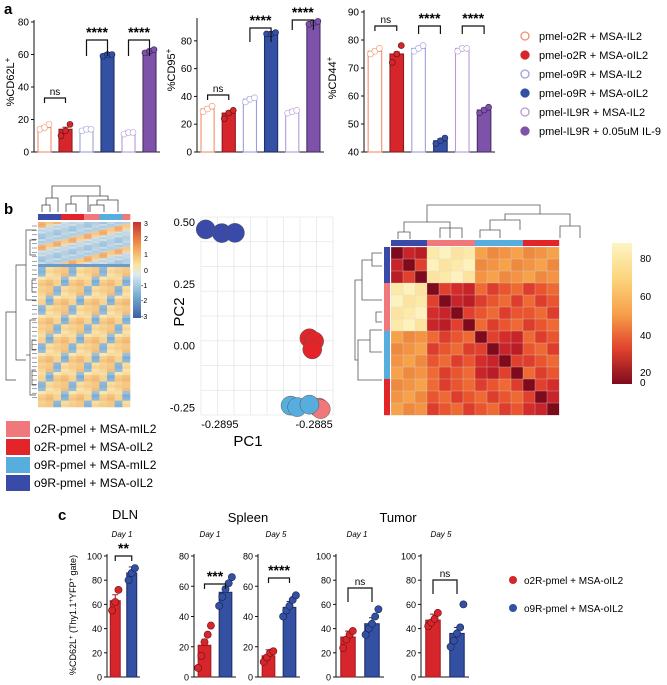 The width and height of the screenshot is (667, 685). What do you see at coordinates (99, 678) in the screenshot?
I see `y-tick-label: 0` at bounding box center [99, 678].